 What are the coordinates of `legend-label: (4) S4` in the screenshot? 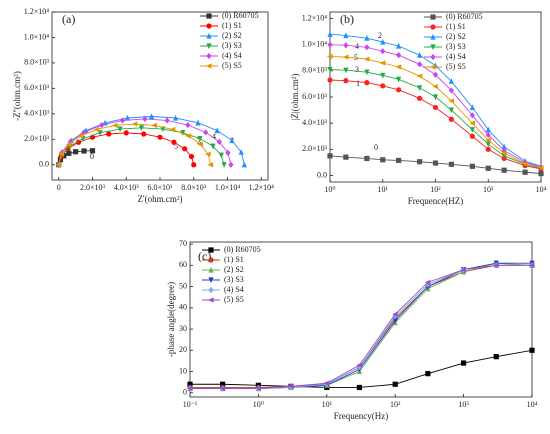 It's located at (234, 289).